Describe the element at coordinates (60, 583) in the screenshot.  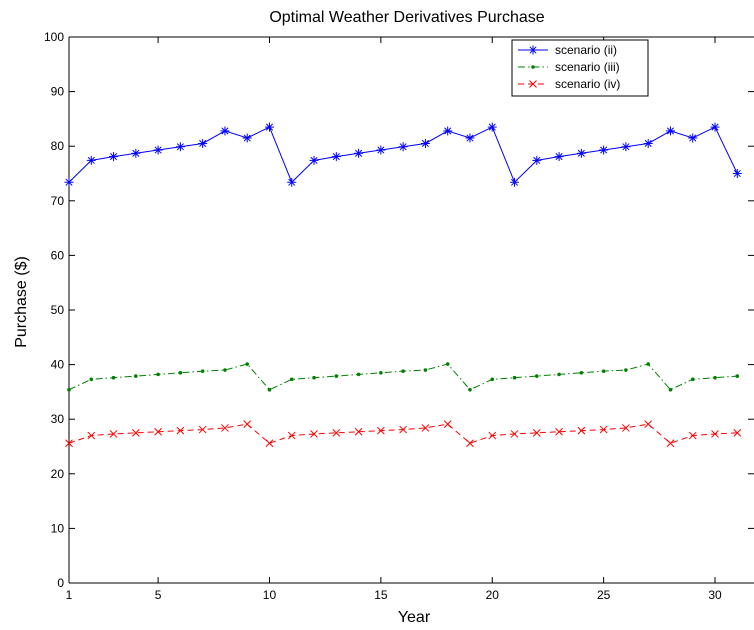
I see `y-tick-label: 0` at that location.